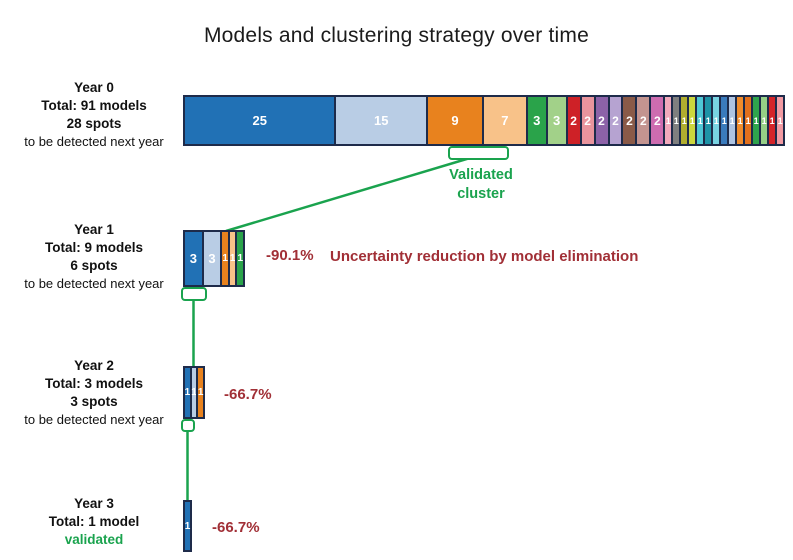  I want to click on label-line: Year 1, so click(94, 229).